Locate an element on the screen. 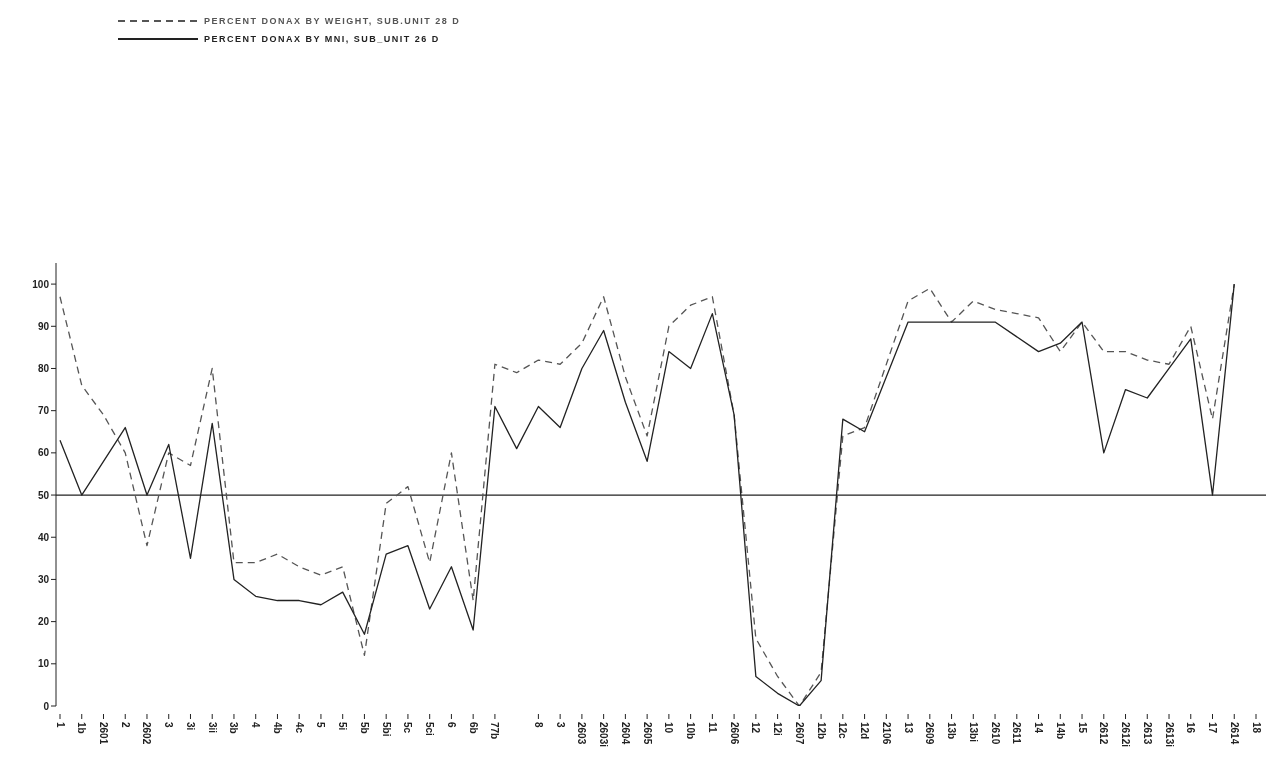  x-tick-label: 2609 is located at coordinates (930, 733).